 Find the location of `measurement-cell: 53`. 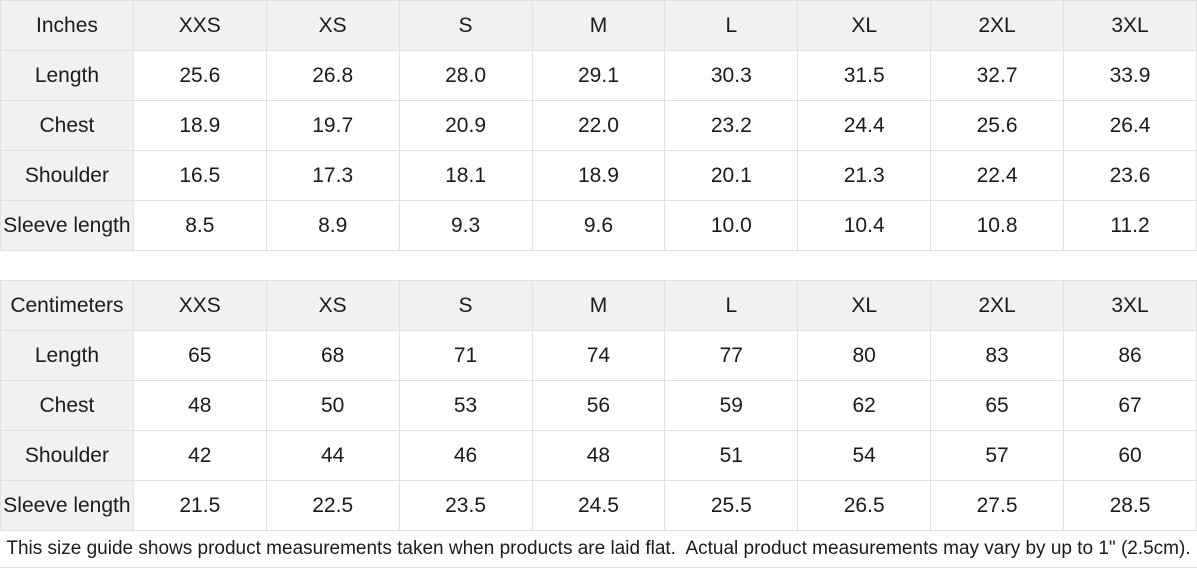

measurement-cell: 53 is located at coordinates (465, 405).